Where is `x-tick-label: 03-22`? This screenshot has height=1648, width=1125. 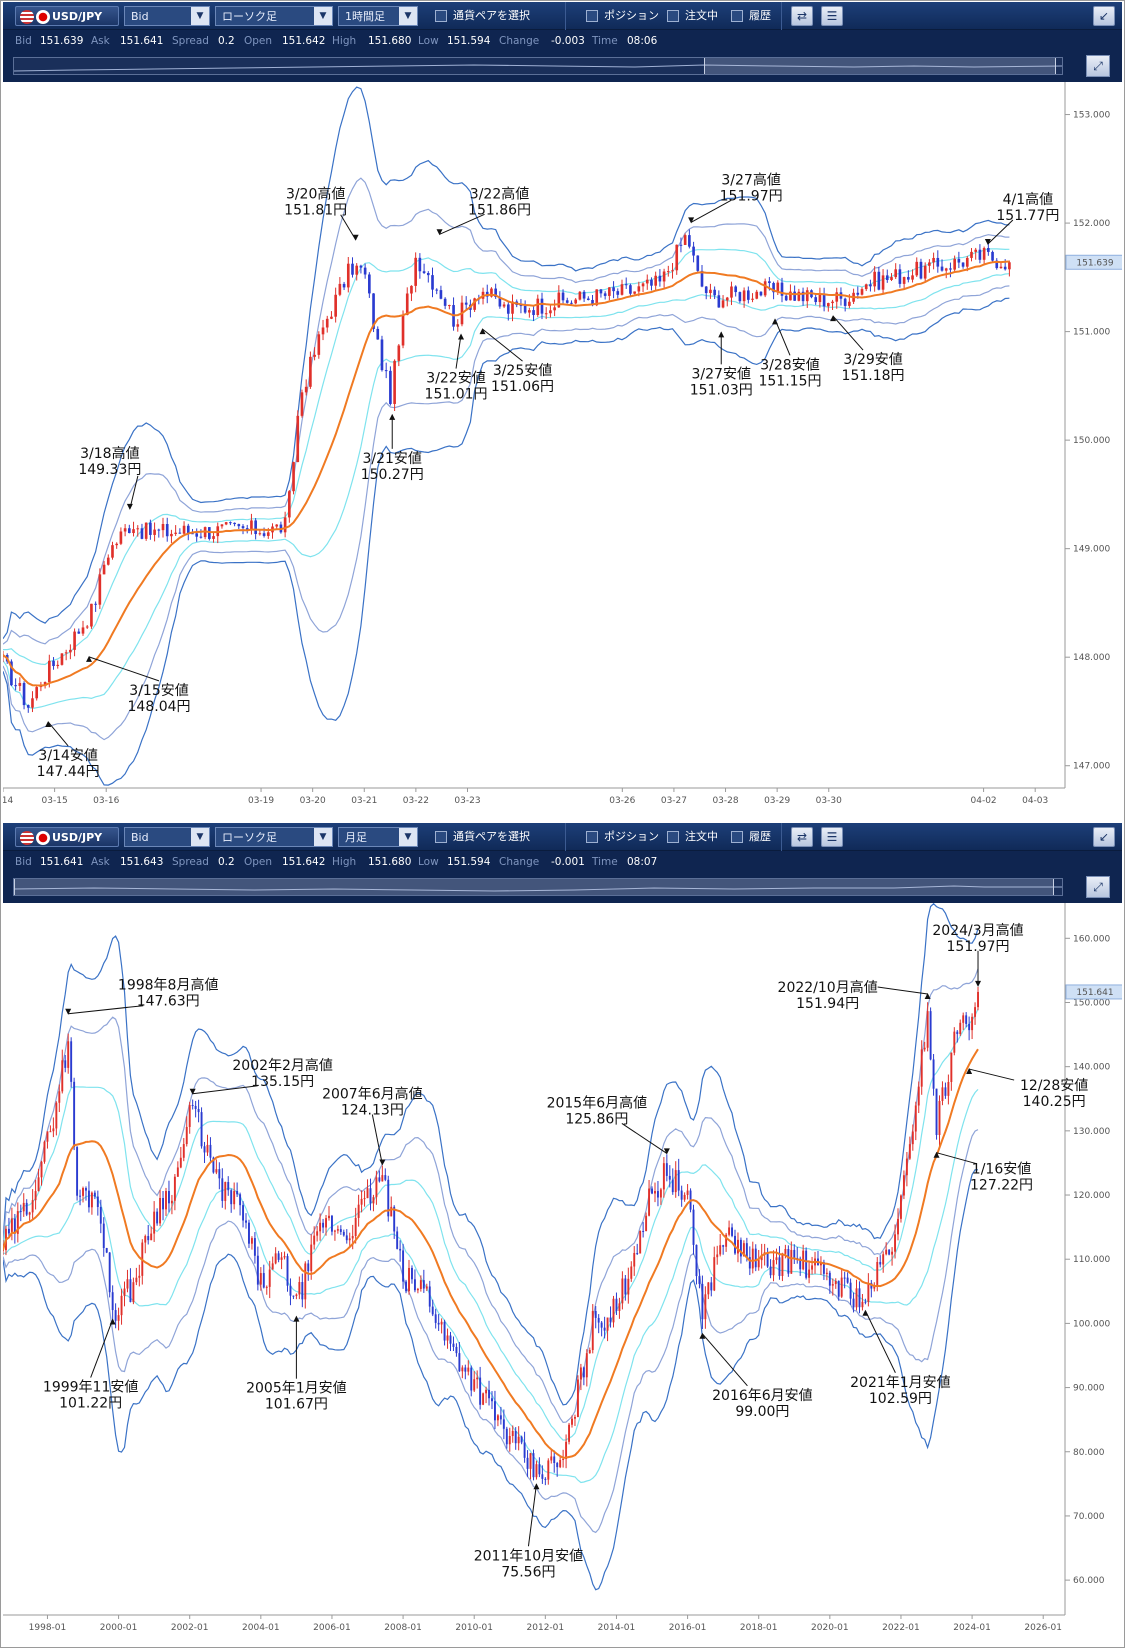 x-tick-label: 03-22 is located at coordinates (416, 801).